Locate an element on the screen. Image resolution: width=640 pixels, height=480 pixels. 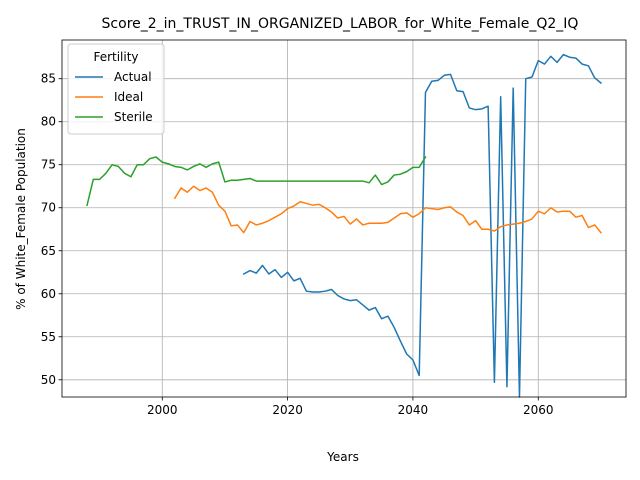
y-axis-ticks: 50 55 60 65 70 75 80 85 is located at coordinates (51, 229).